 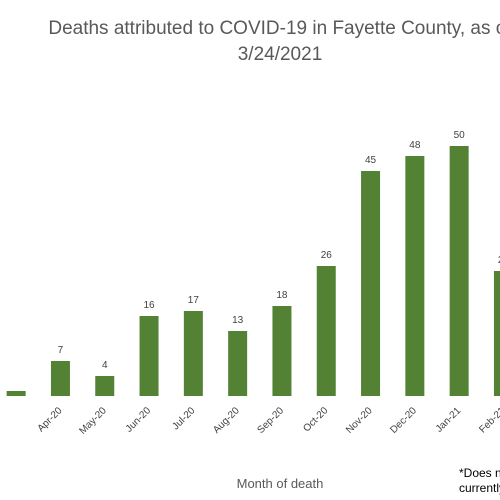 I want to click on footnote-line-2: currently b, so click(x=479, y=488).